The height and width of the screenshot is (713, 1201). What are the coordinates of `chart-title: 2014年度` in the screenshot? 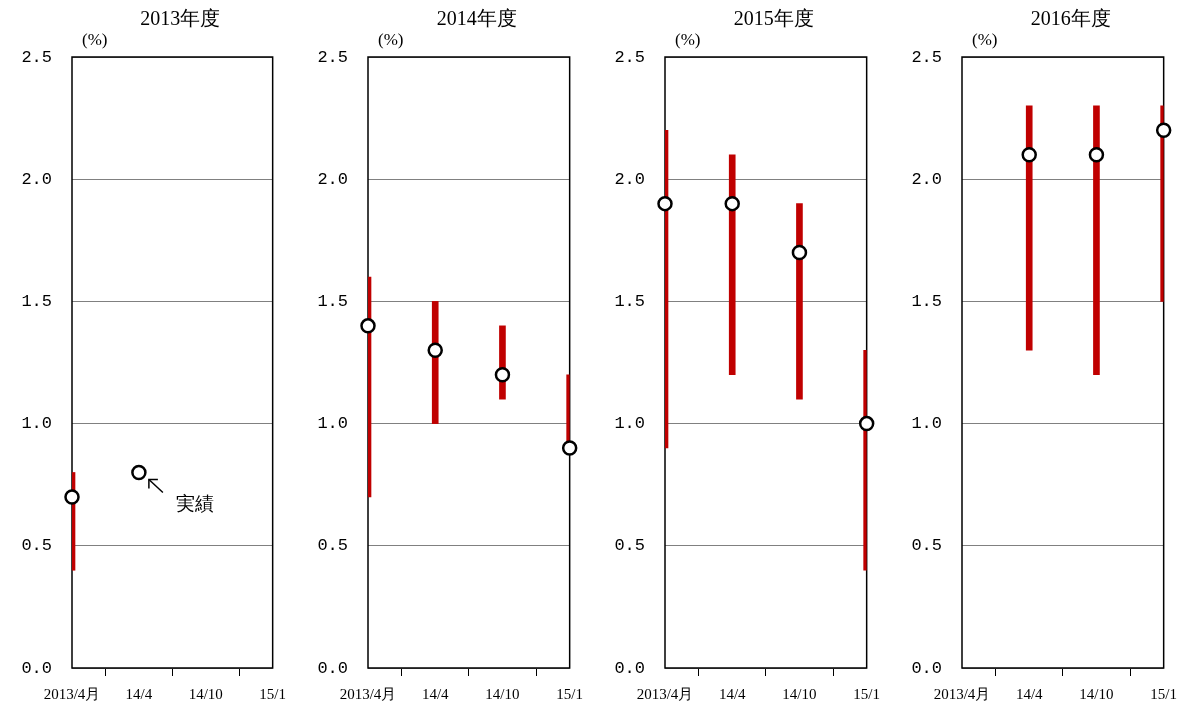 It's located at (476, 18).